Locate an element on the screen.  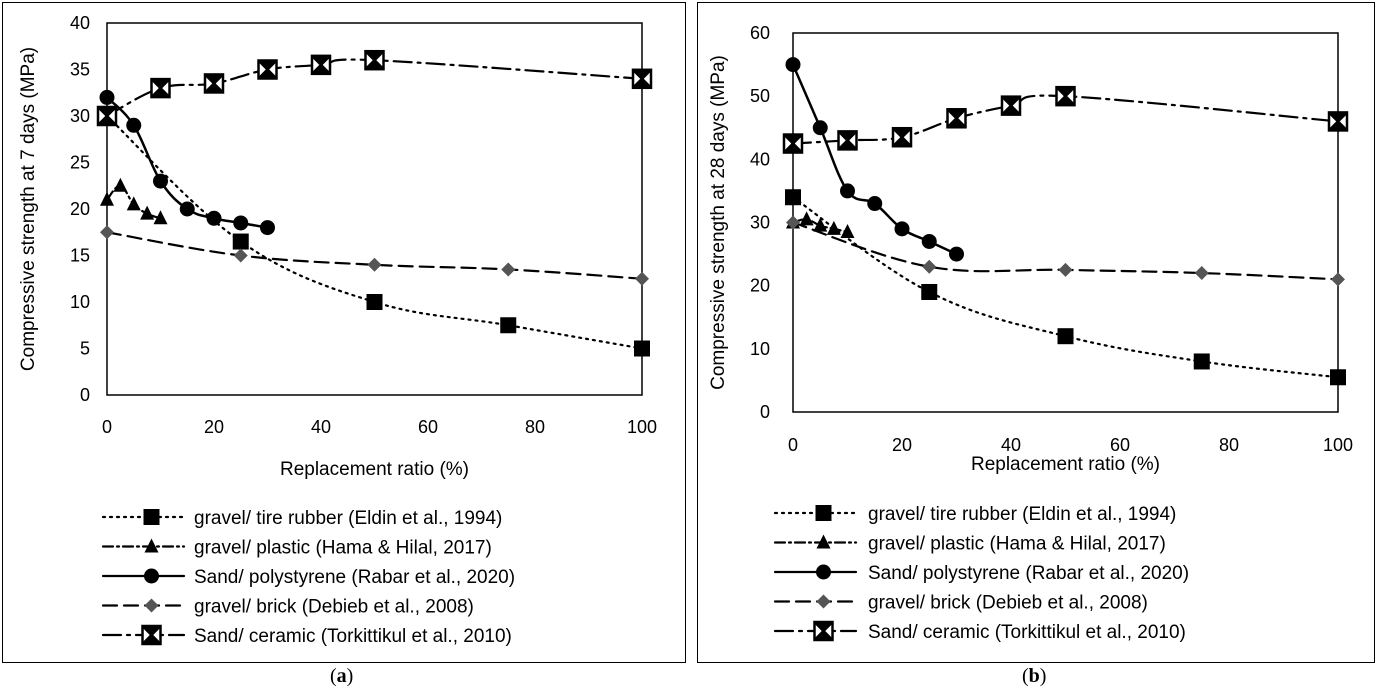
chart-a-x-tick-2: 40 is located at coordinates (321, 427).